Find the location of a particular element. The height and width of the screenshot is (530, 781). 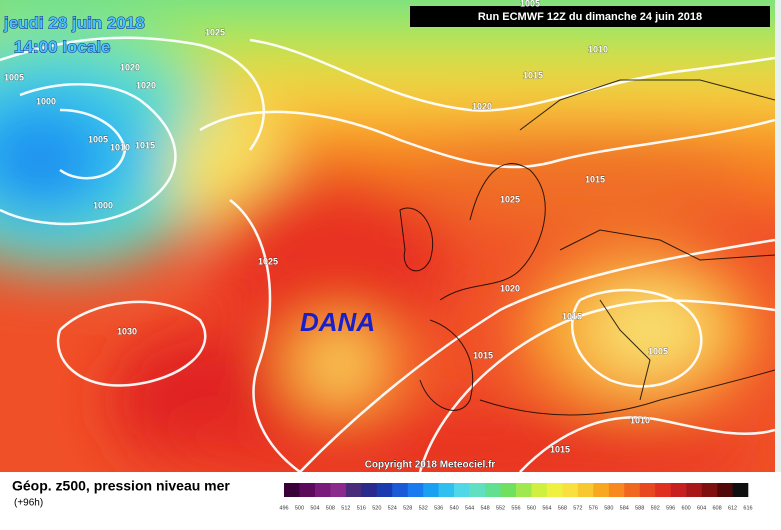

legend-label: 588 is located at coordinates (639, 508).